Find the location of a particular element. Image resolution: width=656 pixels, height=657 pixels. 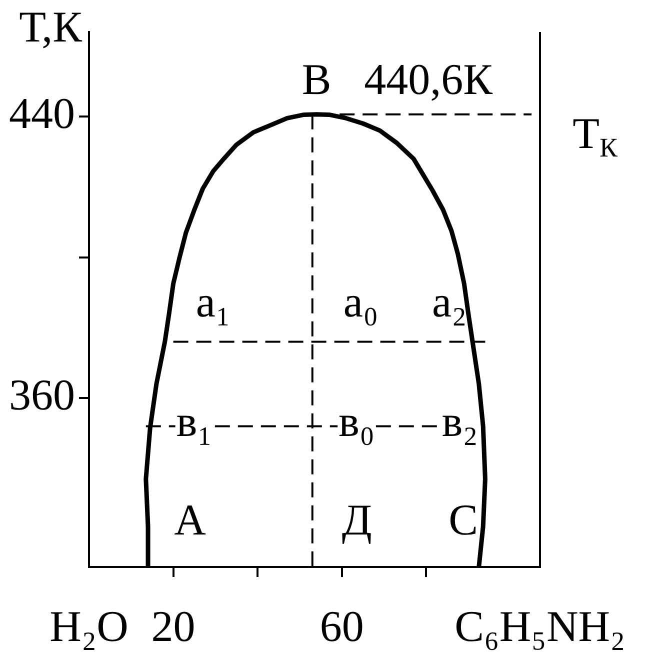

annotation: А is located at coordinates (190, 520).